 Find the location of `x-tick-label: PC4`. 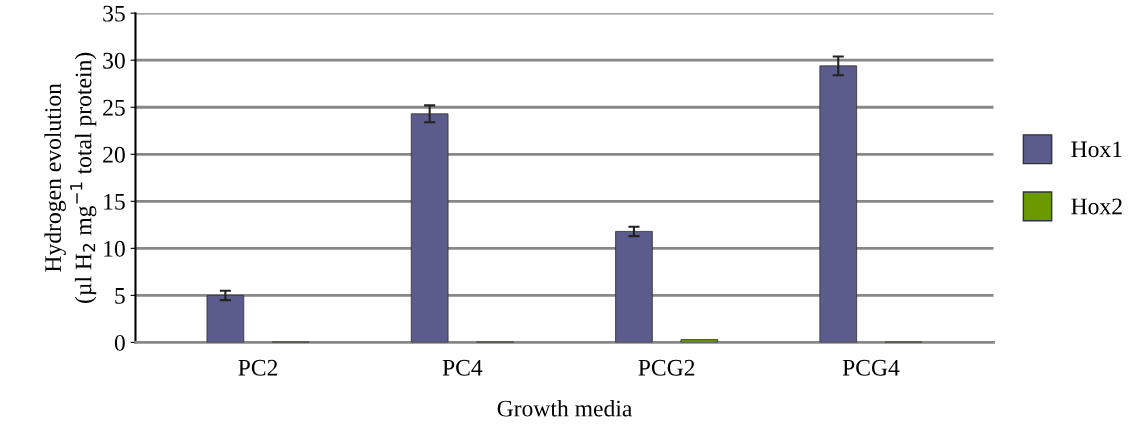

x-tick-label: PC4 is located at coordinates (462, 367).